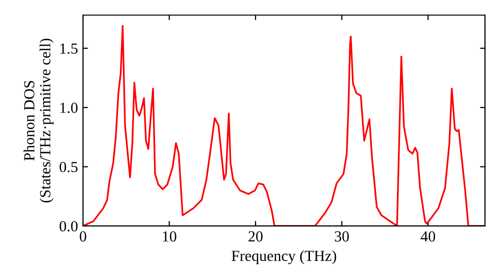 Image resolution: width=500 pixels, height=280 pixels. Describe the element at coordinates (69, 49) in the screenshot. I see `y-tick-label: 1.5` at that location.